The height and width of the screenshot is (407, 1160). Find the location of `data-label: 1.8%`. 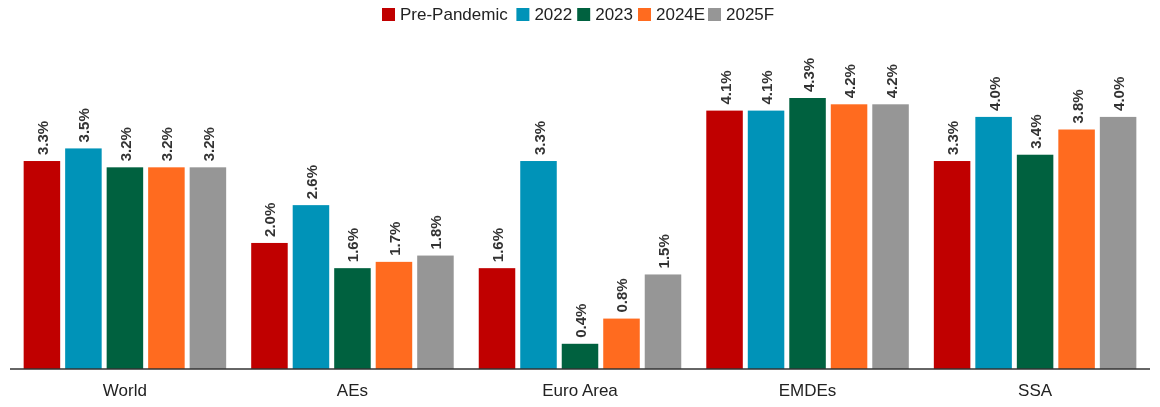

data-label: 1.8% is located at coordinates (436, 232).